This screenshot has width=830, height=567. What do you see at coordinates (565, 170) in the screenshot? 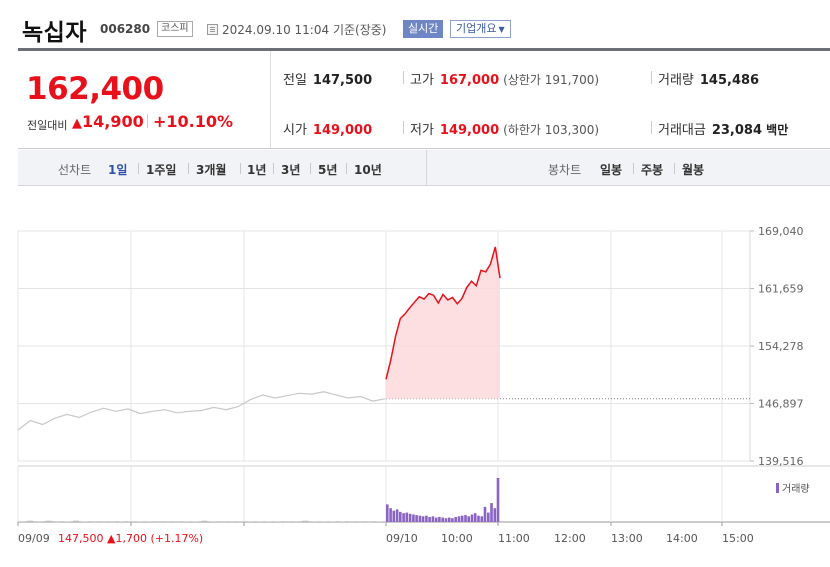
I see `candle-chart-label: 봉차트` at bounding box center [565, 170].